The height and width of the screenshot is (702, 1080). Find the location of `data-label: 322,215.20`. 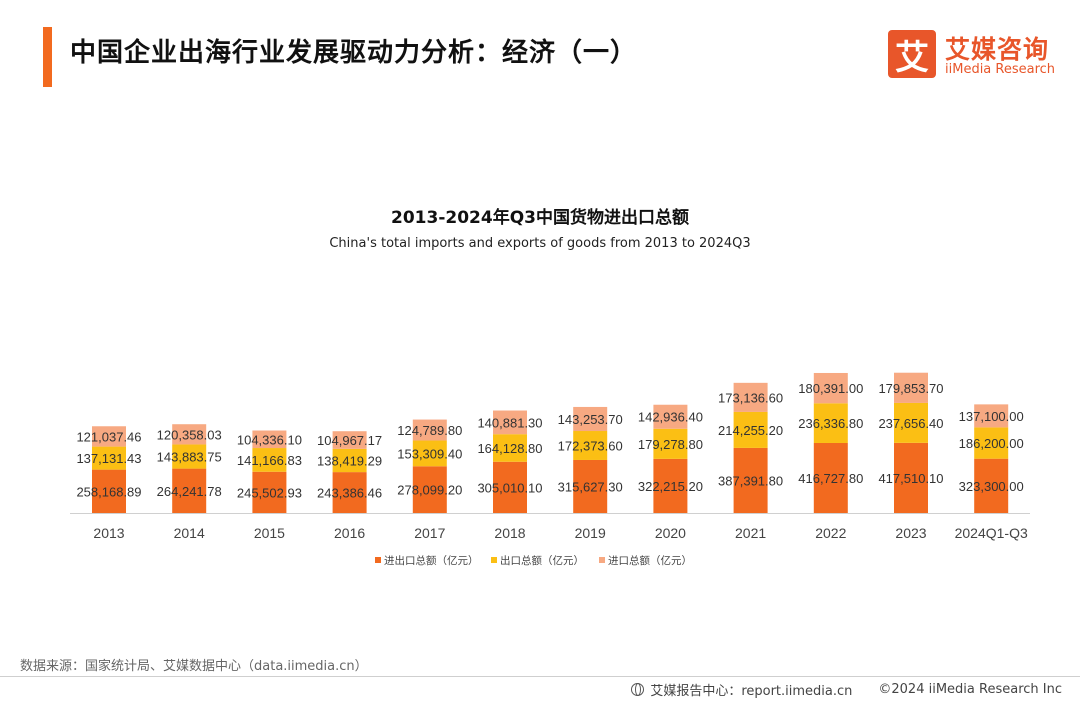

data-label: 322,215.20 is located at coordinates (670, 486).